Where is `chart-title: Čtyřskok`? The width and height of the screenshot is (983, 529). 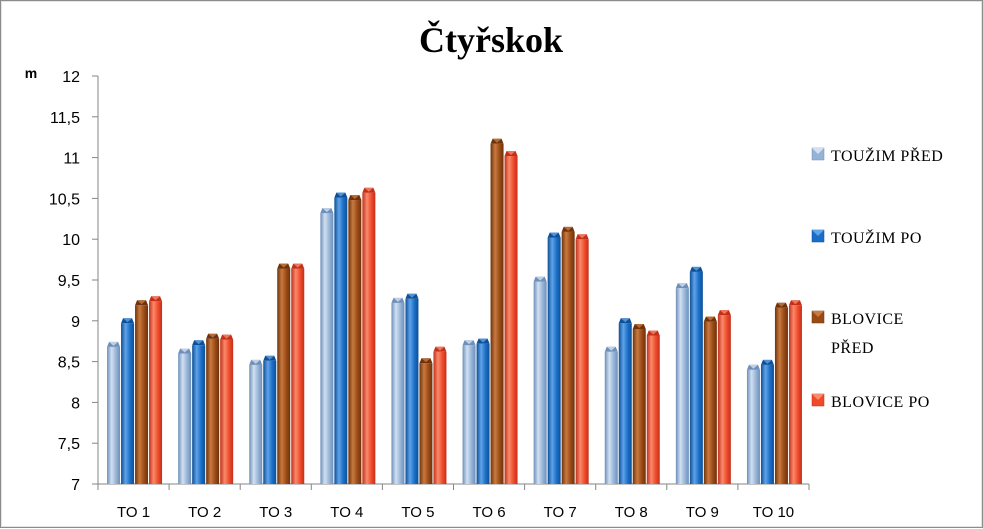
chart-title: Čtyřskok is located at coordinates (491, 40).